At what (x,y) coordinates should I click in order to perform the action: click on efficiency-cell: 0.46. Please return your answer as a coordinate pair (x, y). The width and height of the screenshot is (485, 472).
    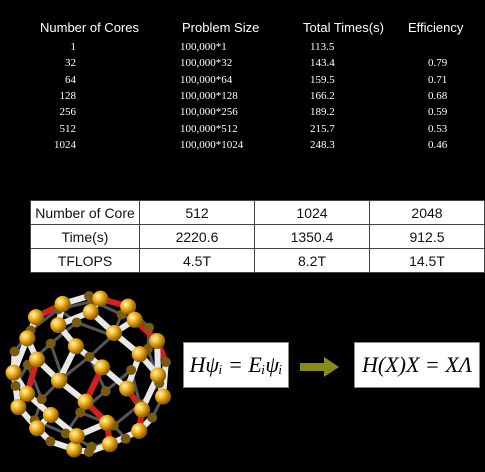
    Looking at the image, I should click on (438, 144).